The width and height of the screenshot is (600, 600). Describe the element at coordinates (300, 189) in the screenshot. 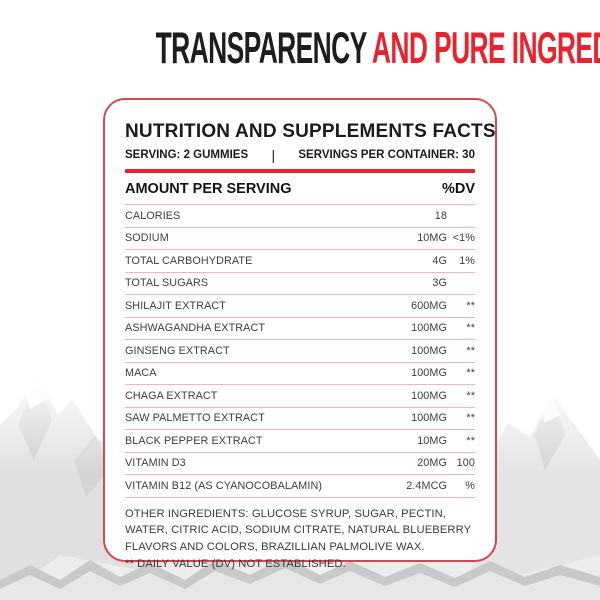

I see `table-column-header: AMOUNT PER SERVING %DV` at that location.